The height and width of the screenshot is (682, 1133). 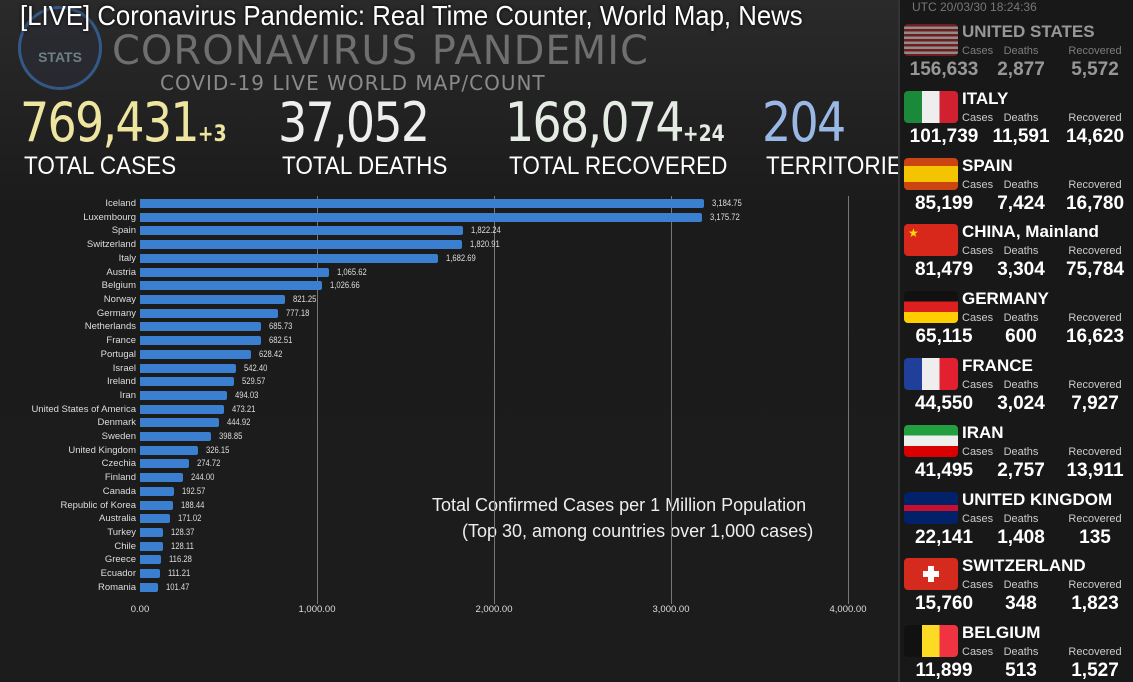 What do you see at coordinates (169, 450) in the screenshot?
I see `bar-united-kingdom` at bounding box center [169, 450].